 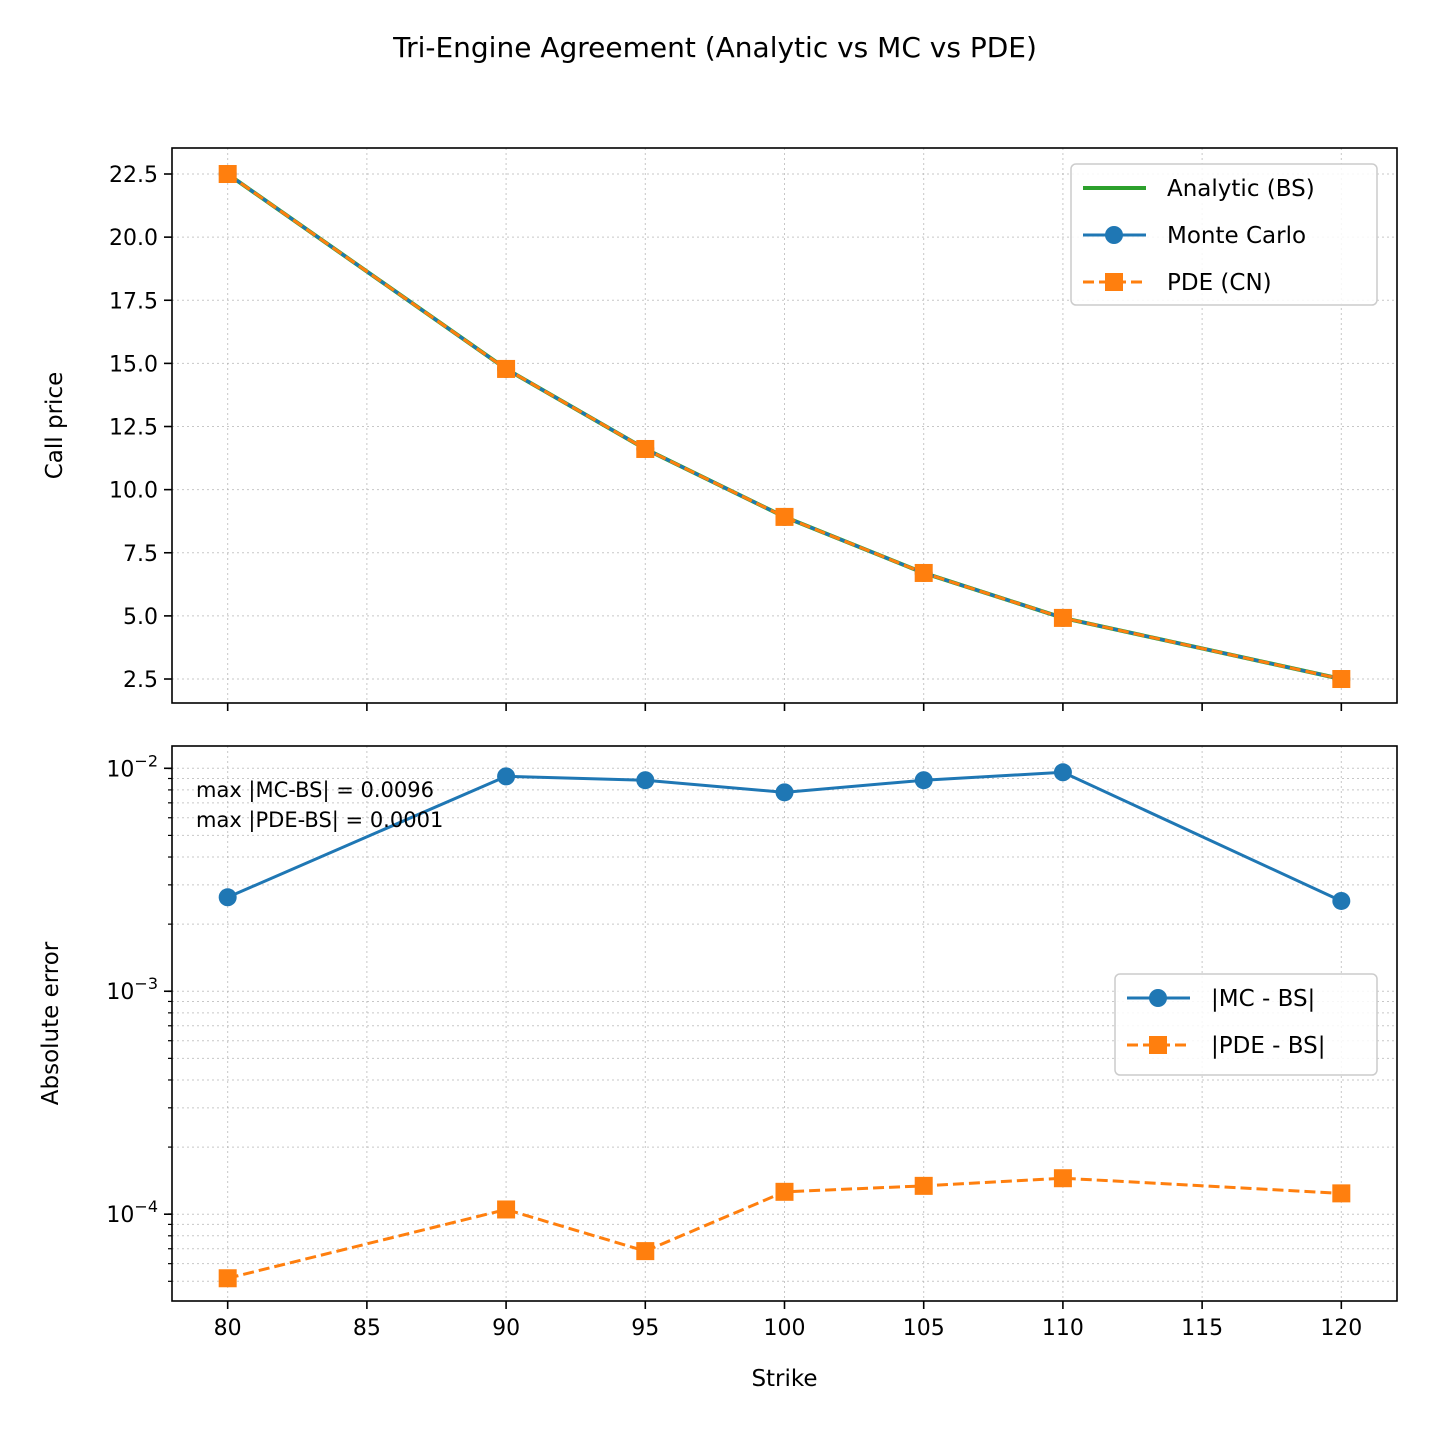 I want to click on legend-entry: Monte Carlo, so click(x=1194, y=236).